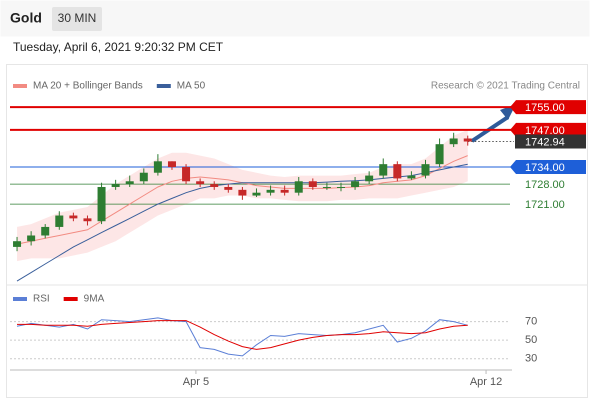  Describe the element at coordinates (545, 185) in the screenshot. I see `price-label: 1728.00` at that location.